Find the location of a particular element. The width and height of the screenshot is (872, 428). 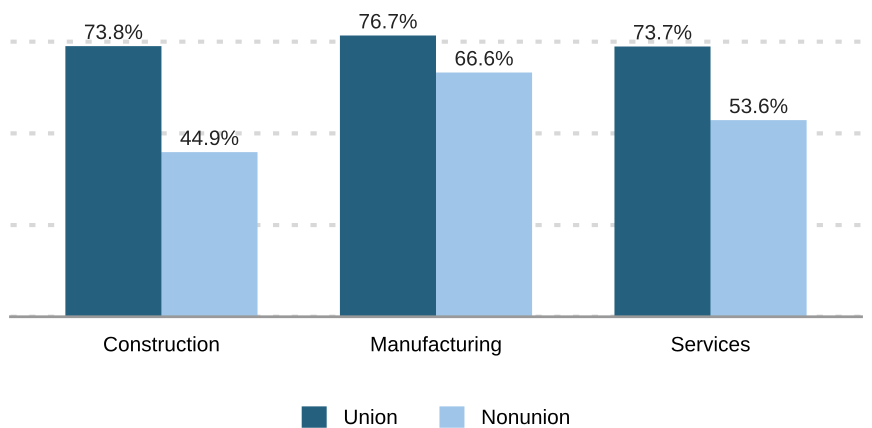

data-label: 76.7% is located at coordinates (388, 21).